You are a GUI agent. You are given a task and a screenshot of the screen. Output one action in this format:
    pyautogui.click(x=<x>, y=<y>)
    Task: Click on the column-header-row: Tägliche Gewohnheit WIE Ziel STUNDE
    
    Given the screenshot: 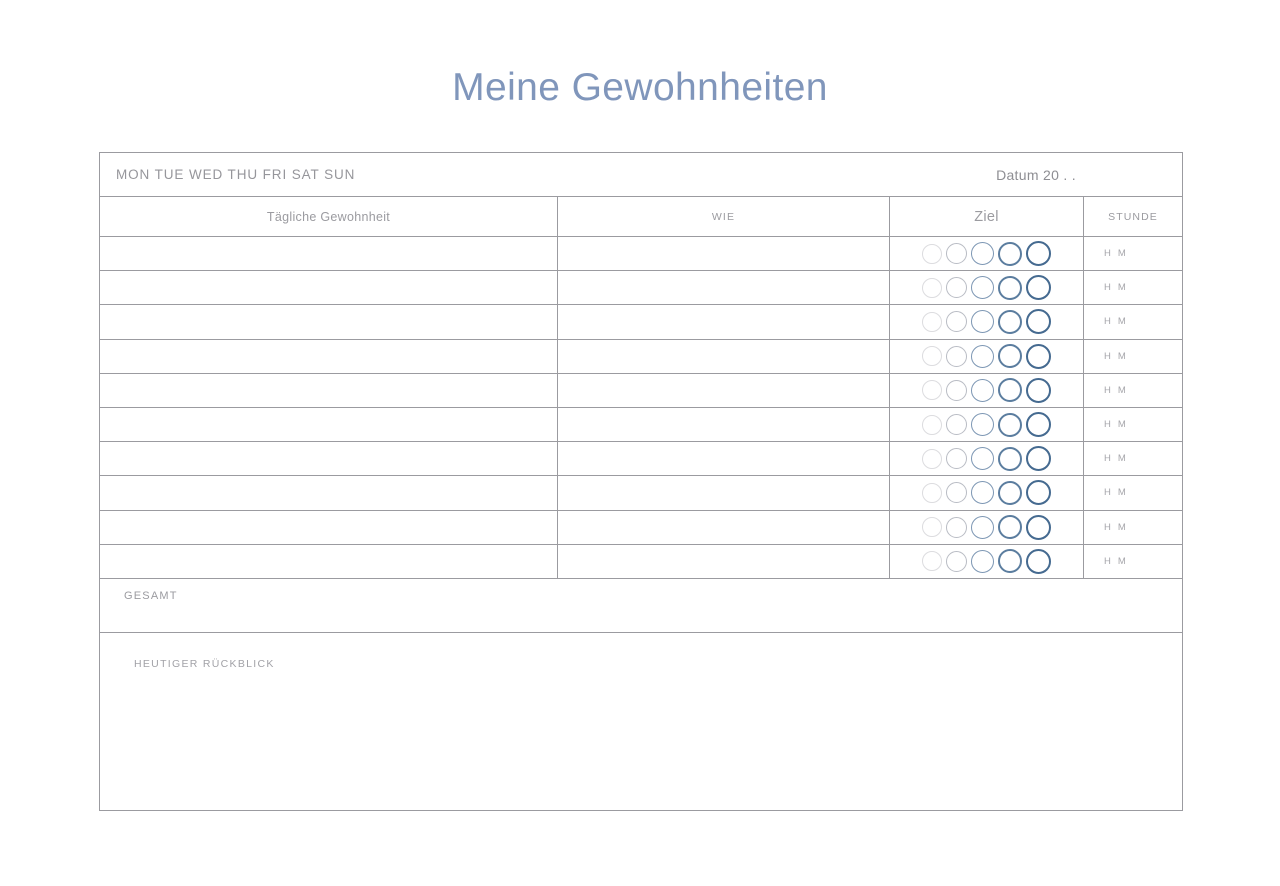 What is the action you would take?
    pyautogui.click(x=641, y=217)
    